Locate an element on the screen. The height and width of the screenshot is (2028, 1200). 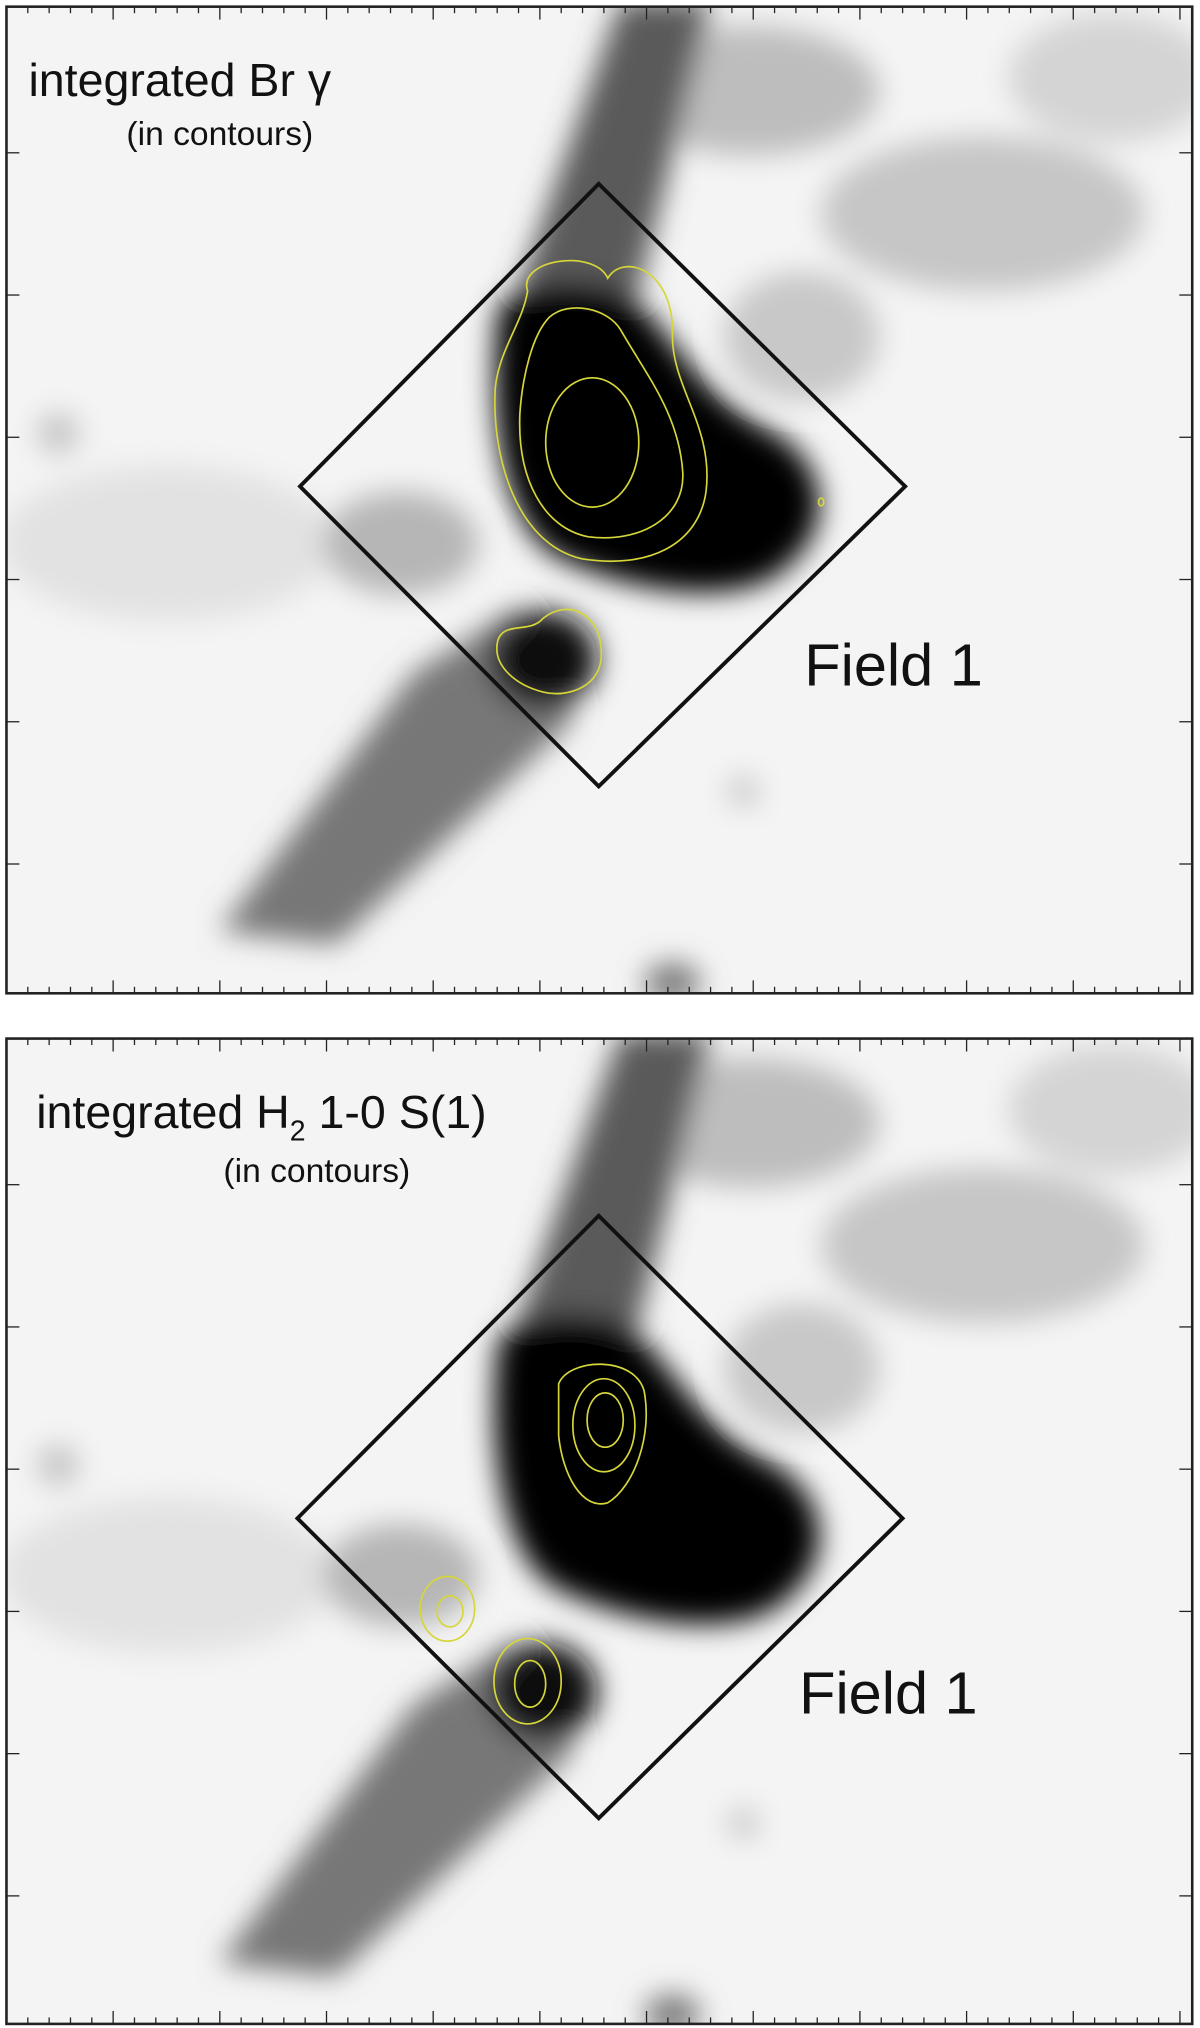
title-text: integrated H is located at coordinates (163, 1112).